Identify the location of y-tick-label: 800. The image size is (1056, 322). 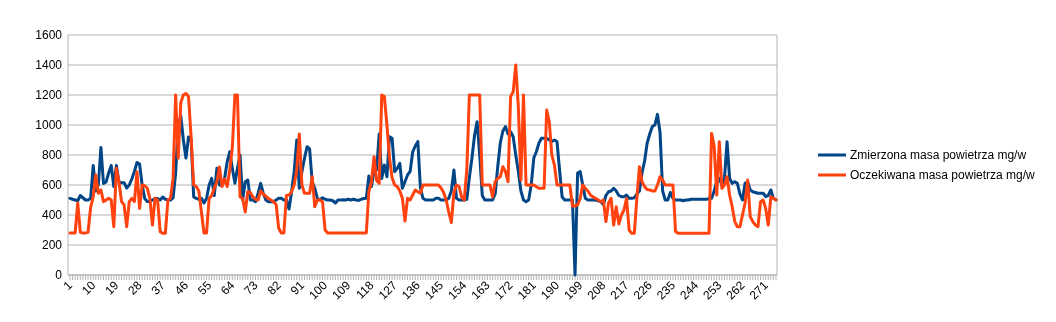
(52, 155).